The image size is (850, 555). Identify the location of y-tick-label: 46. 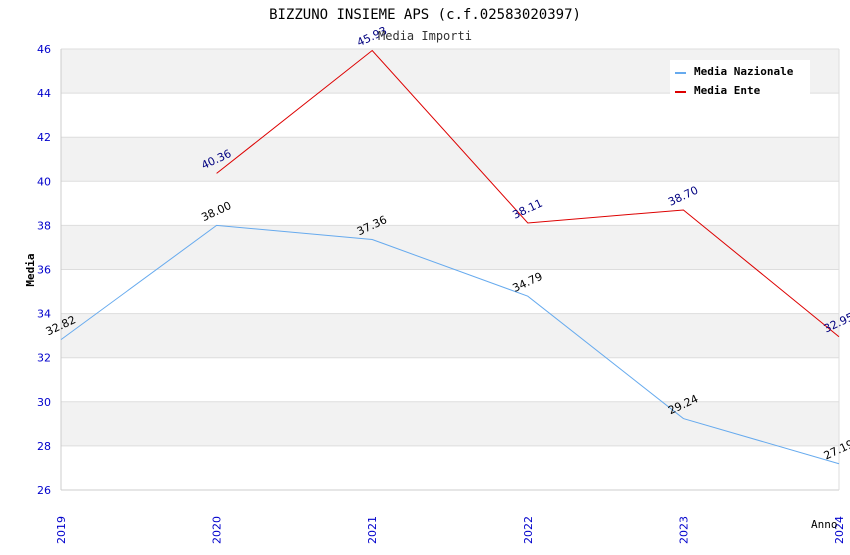
(44, 49).